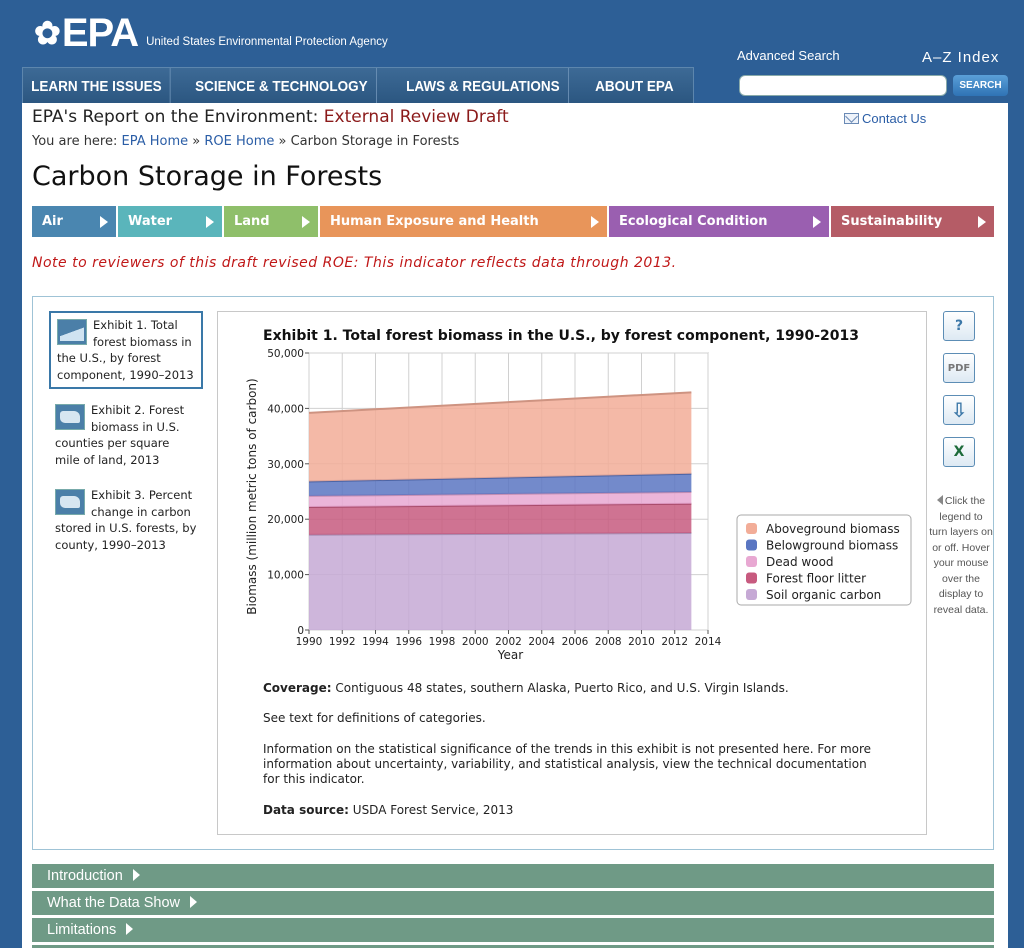 The image size is (1024, 948). Describe the element at coordinates (300, 631) in the screenshot. I see `y-tick-label: 0` at that location.